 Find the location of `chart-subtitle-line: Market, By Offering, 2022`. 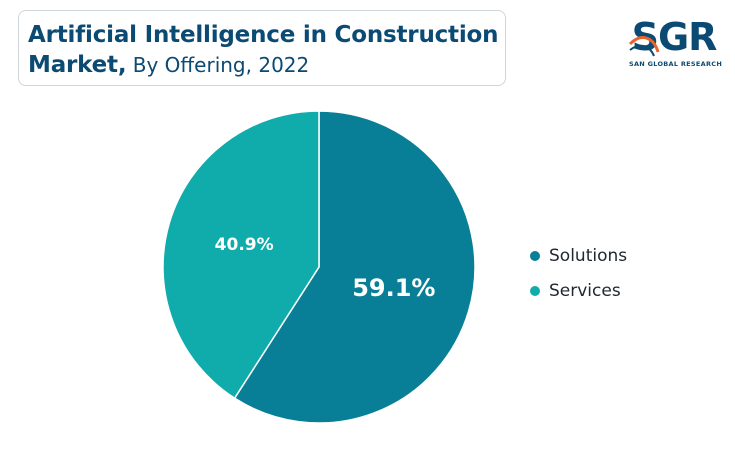

chart-subtitle-line: Market, By Offering, 2022 is located at coordinates (266, 66).